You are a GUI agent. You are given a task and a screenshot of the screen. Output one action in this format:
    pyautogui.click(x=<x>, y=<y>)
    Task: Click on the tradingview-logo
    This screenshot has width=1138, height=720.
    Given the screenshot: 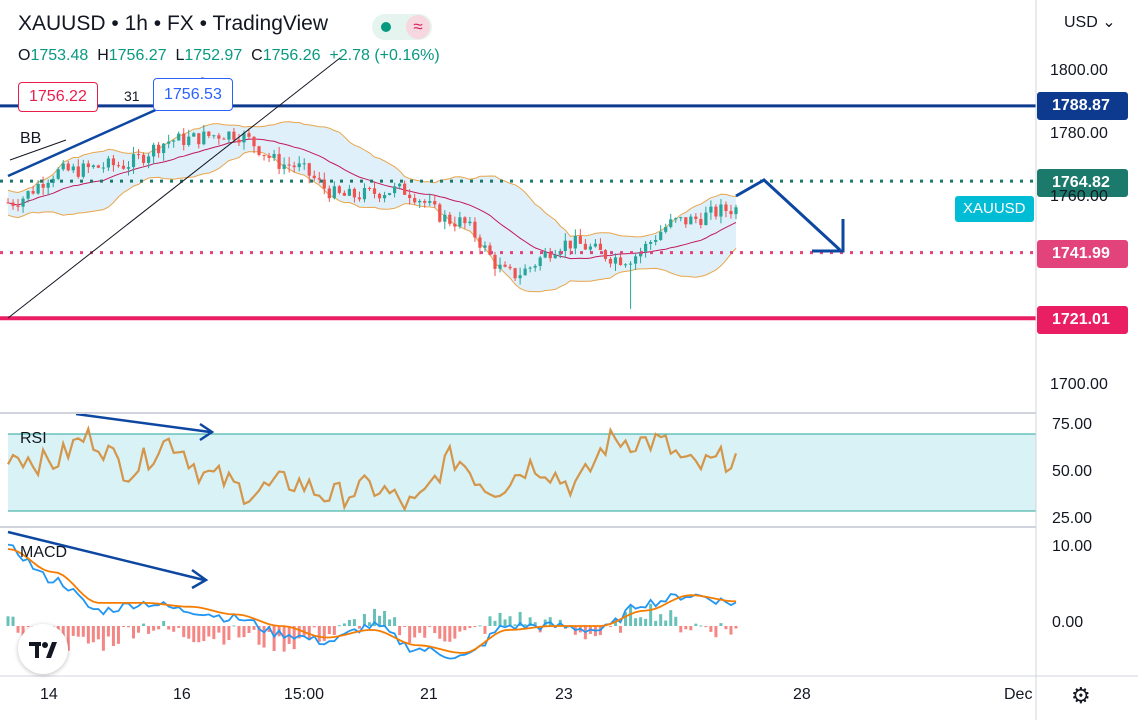 What is the action you would take?
    pyautogui.click(x=43, y=649)
    